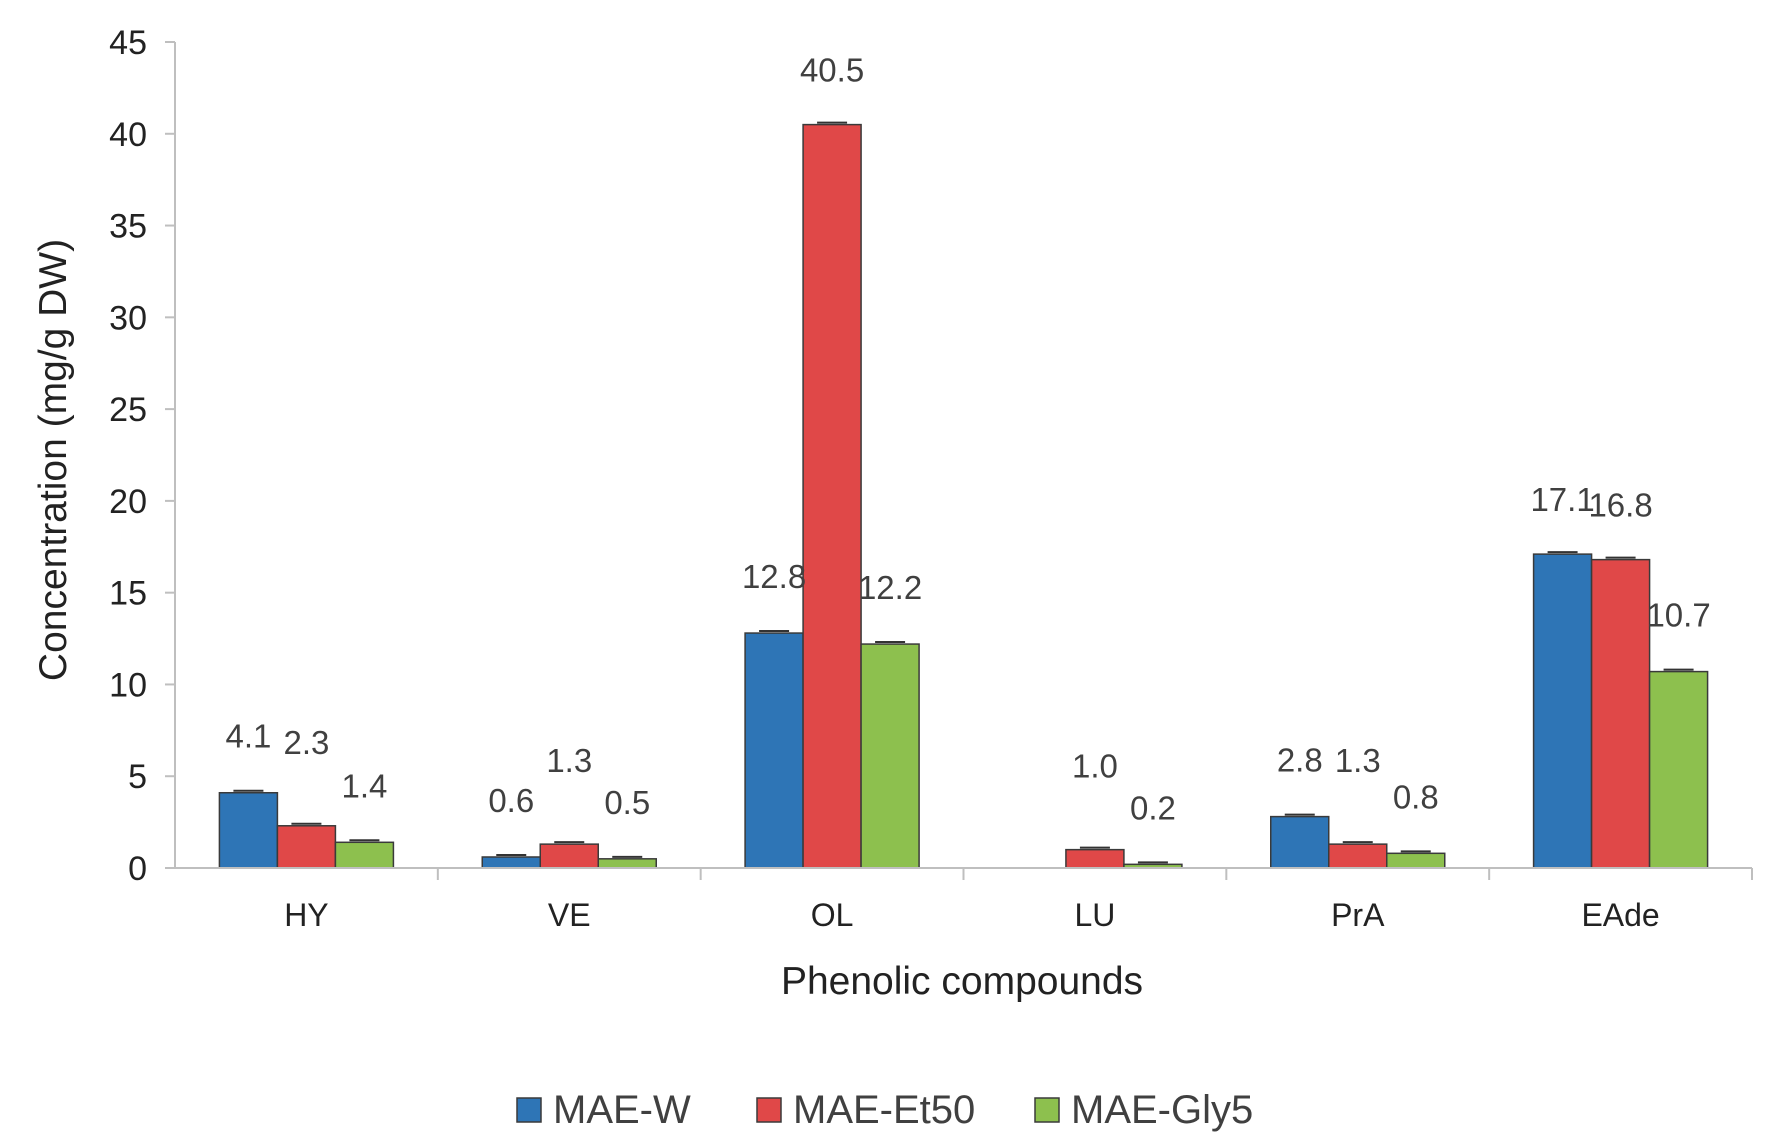  What do you see at coordinates (137, 869) in the screenshot?
I see `y-tick-label: 0` at bounding box center [137, 869].